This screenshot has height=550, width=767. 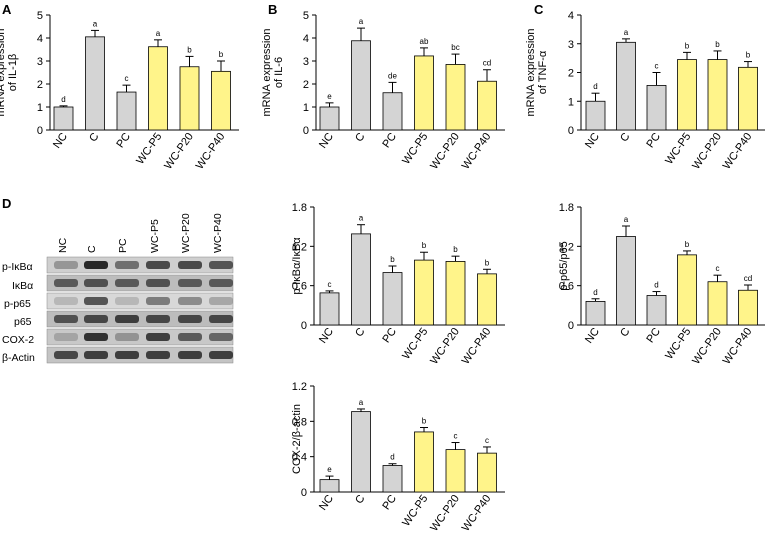 What do you see at coordinates (18, 312) in the screenshot?
I see `blot-row-labels: p-IκBα IκBα p-p65 p65 COX-2 β-Actin` at bounding box center [18, 312].